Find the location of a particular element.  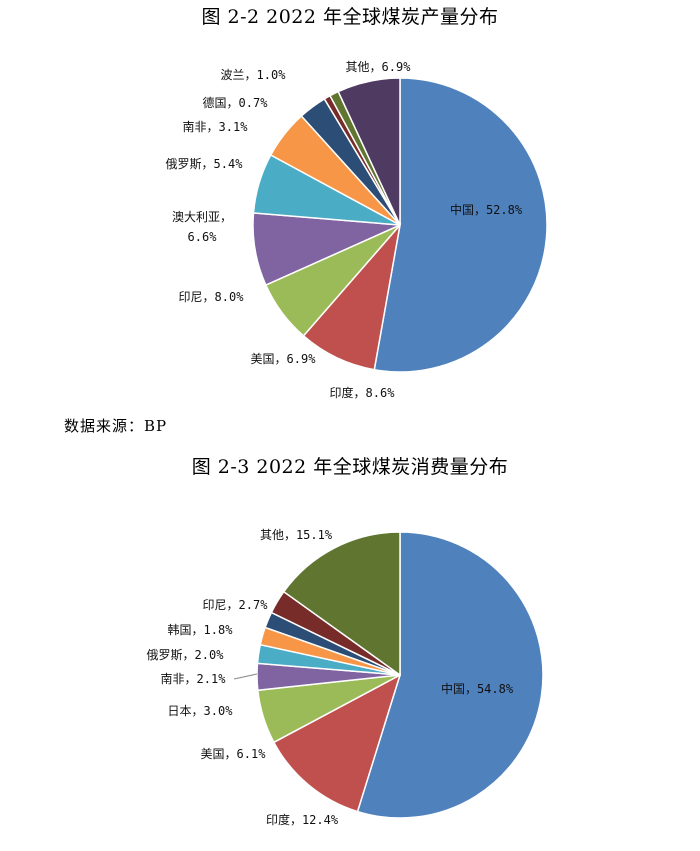

slice-label-0-9: 其他，6.9% is located at coordinates (379, 67).